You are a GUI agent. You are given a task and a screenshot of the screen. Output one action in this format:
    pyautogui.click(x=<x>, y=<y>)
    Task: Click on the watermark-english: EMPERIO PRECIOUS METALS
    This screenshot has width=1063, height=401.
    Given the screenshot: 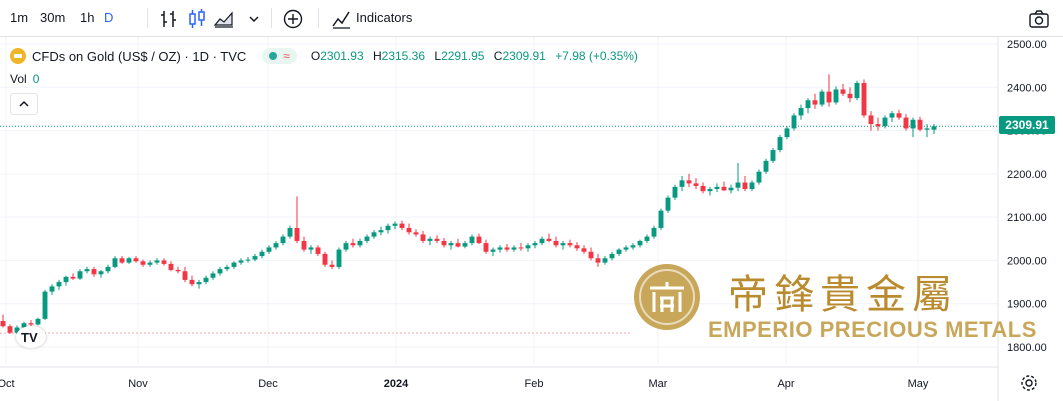 What is the action you would take?
    pyautogui.click(x=872, y=329)
    